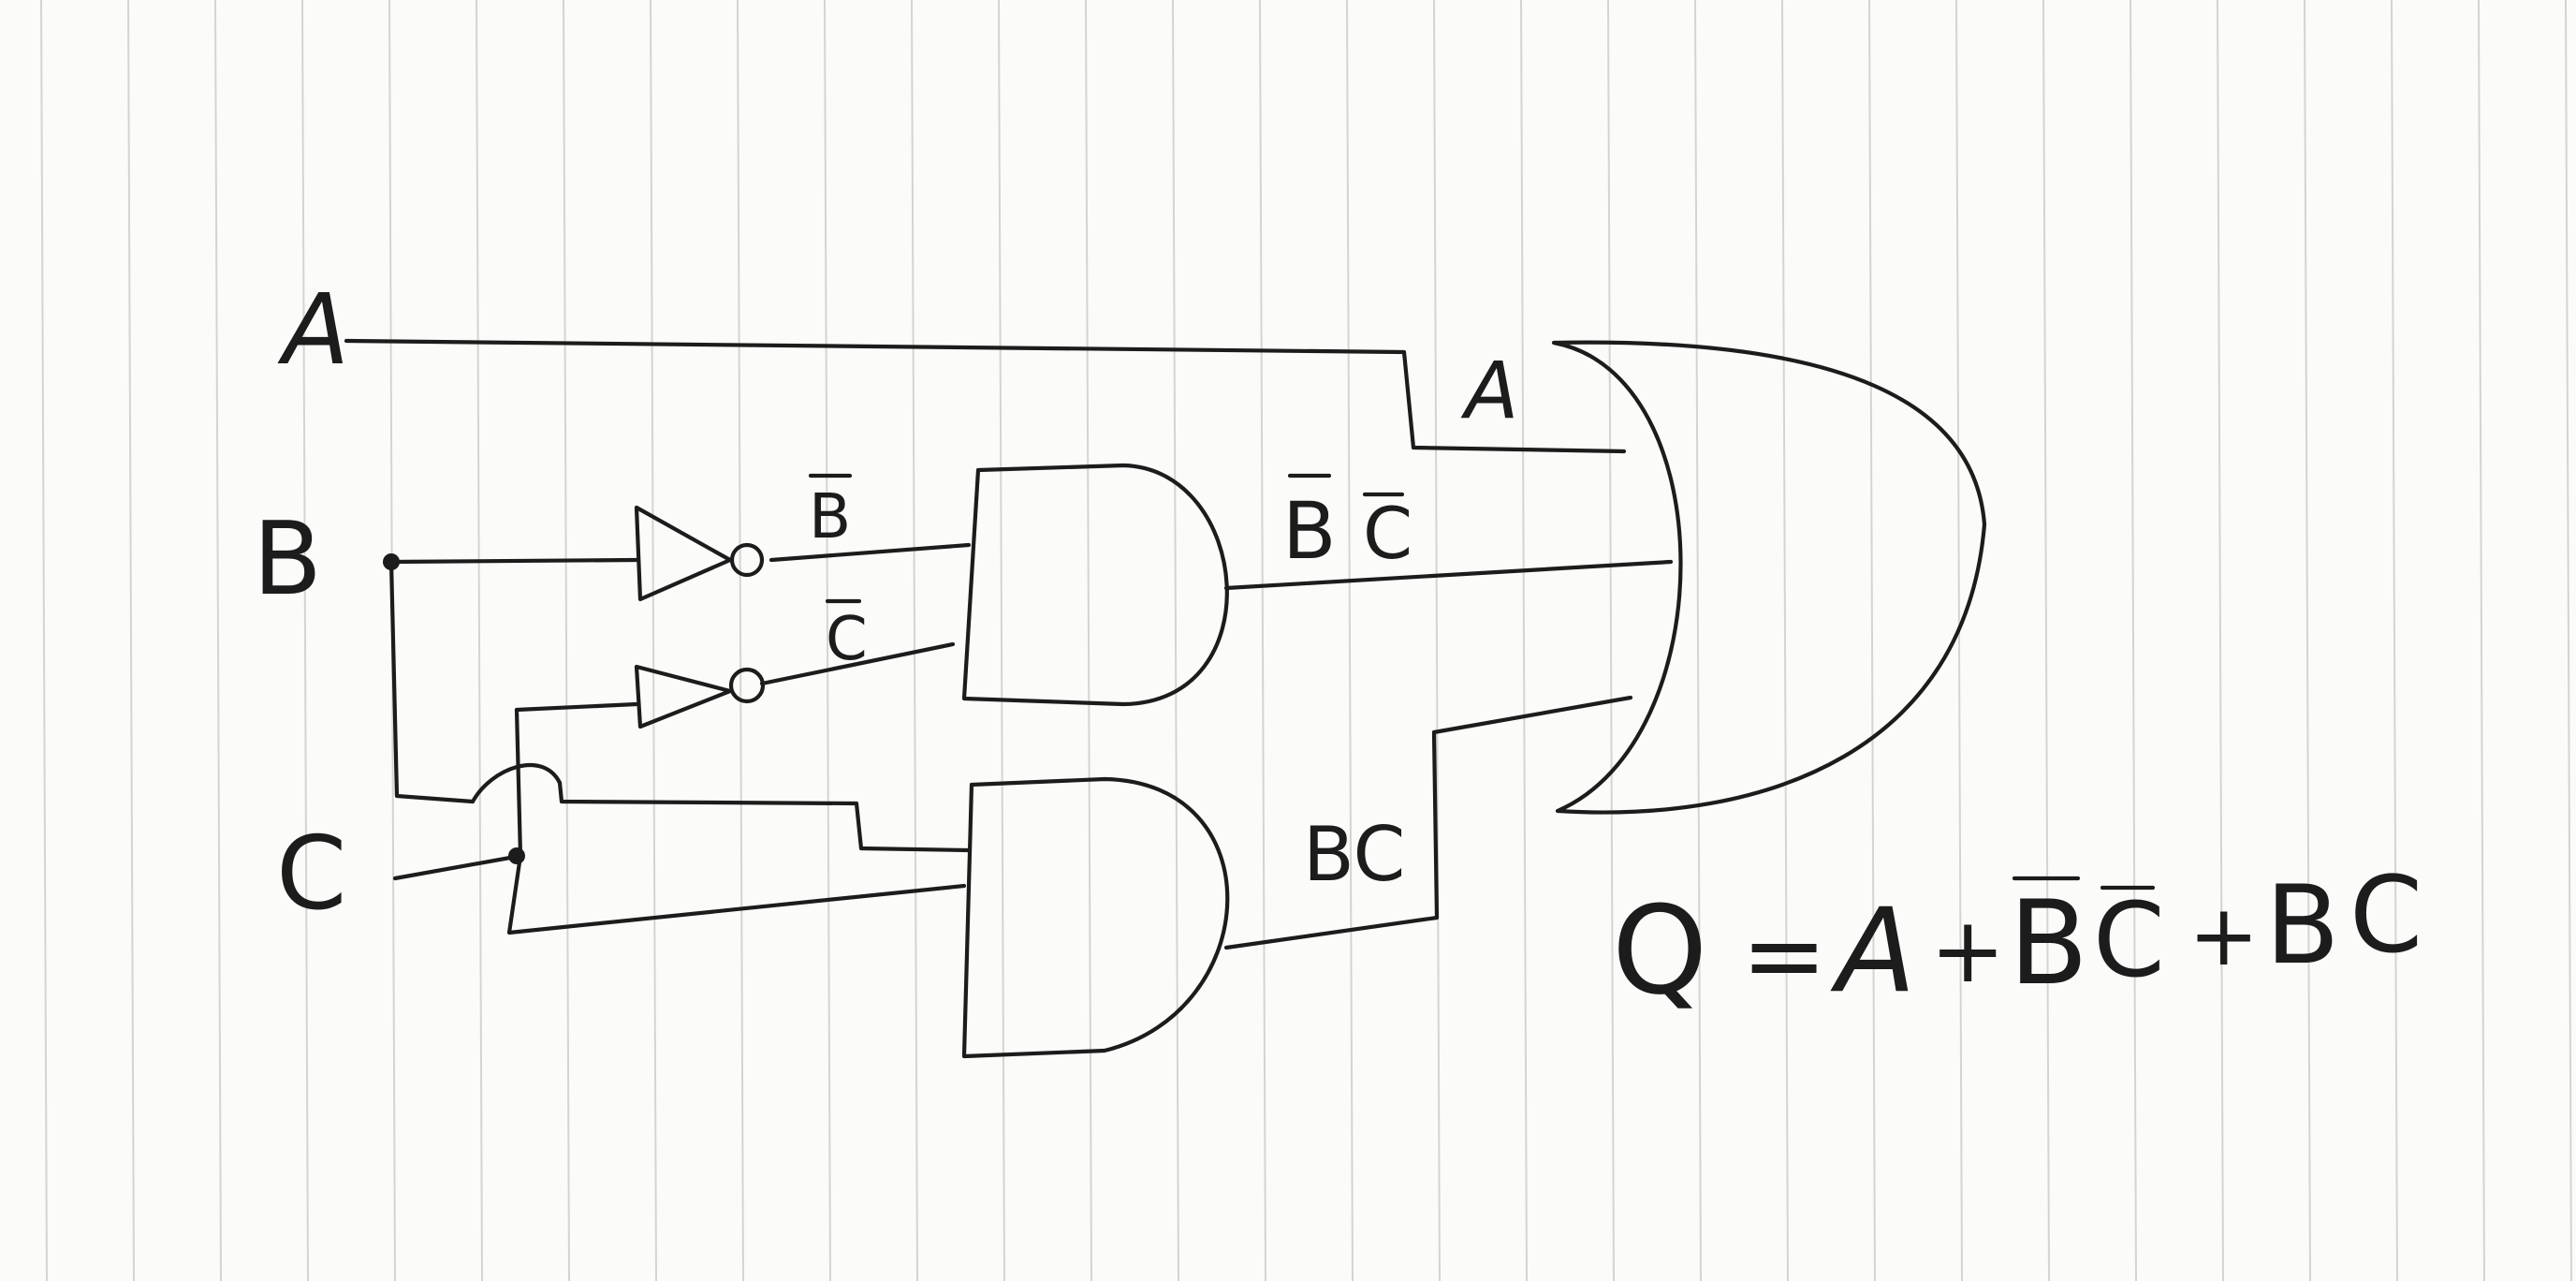 The width and height of the screenshot is (2576, 1281). I want to click on label-a-to-or: A, so click(1489, 390).